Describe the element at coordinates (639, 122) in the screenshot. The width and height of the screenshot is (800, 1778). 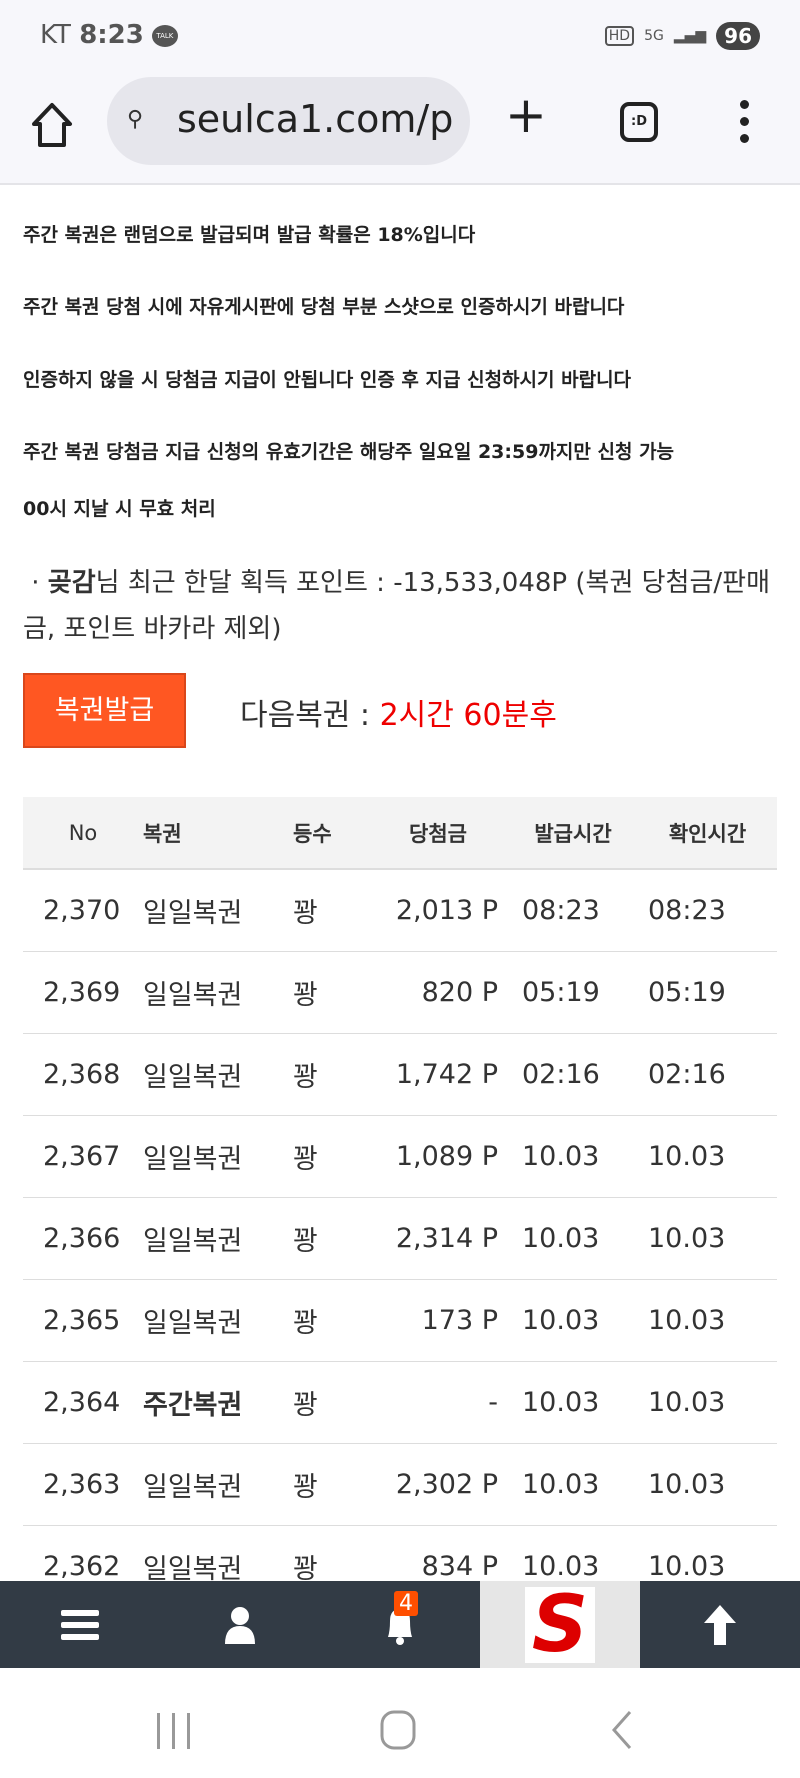
I see `tab-switcher-button: :D` at that location.